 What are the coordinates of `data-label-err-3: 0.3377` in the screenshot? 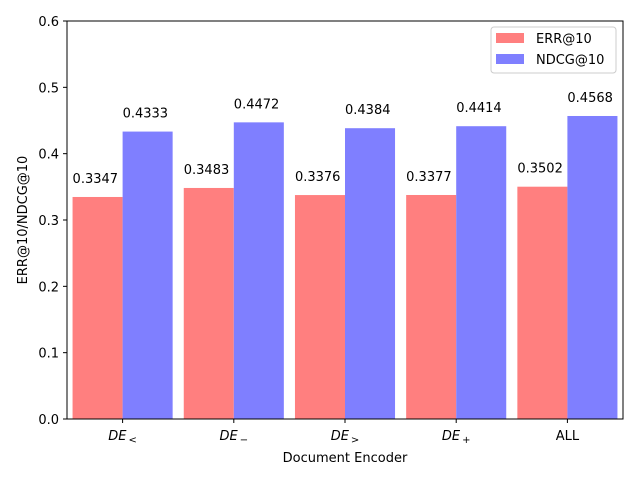 It's located at (429, 177).